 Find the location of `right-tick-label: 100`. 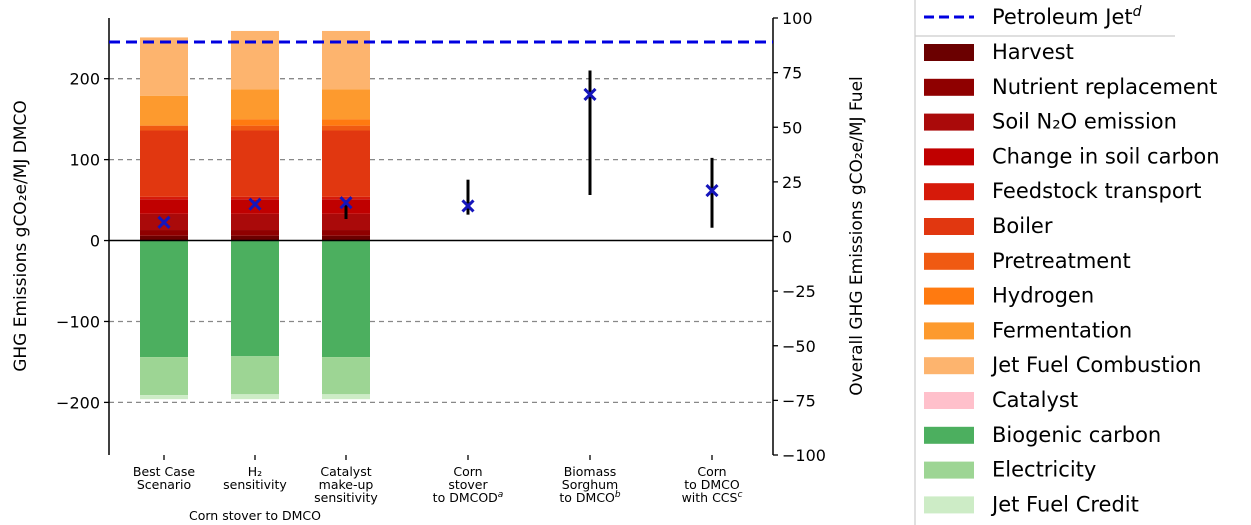

right-tick-label: 100 is located at coordinates (797, 18).